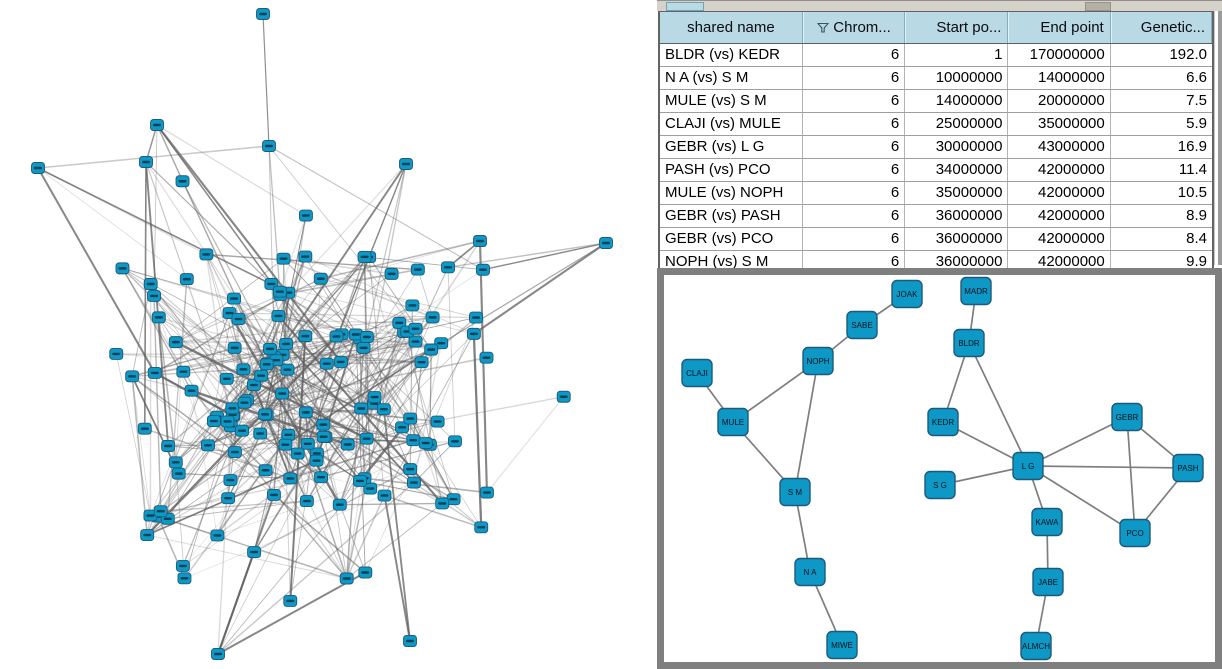 Image resolution: width=1222 pixels, height=669 pixels. Describe the element at coordinates (731, 193) in the screenshot. I see `table-cell-shared-name: MULE (vs) NOPH` at that location.